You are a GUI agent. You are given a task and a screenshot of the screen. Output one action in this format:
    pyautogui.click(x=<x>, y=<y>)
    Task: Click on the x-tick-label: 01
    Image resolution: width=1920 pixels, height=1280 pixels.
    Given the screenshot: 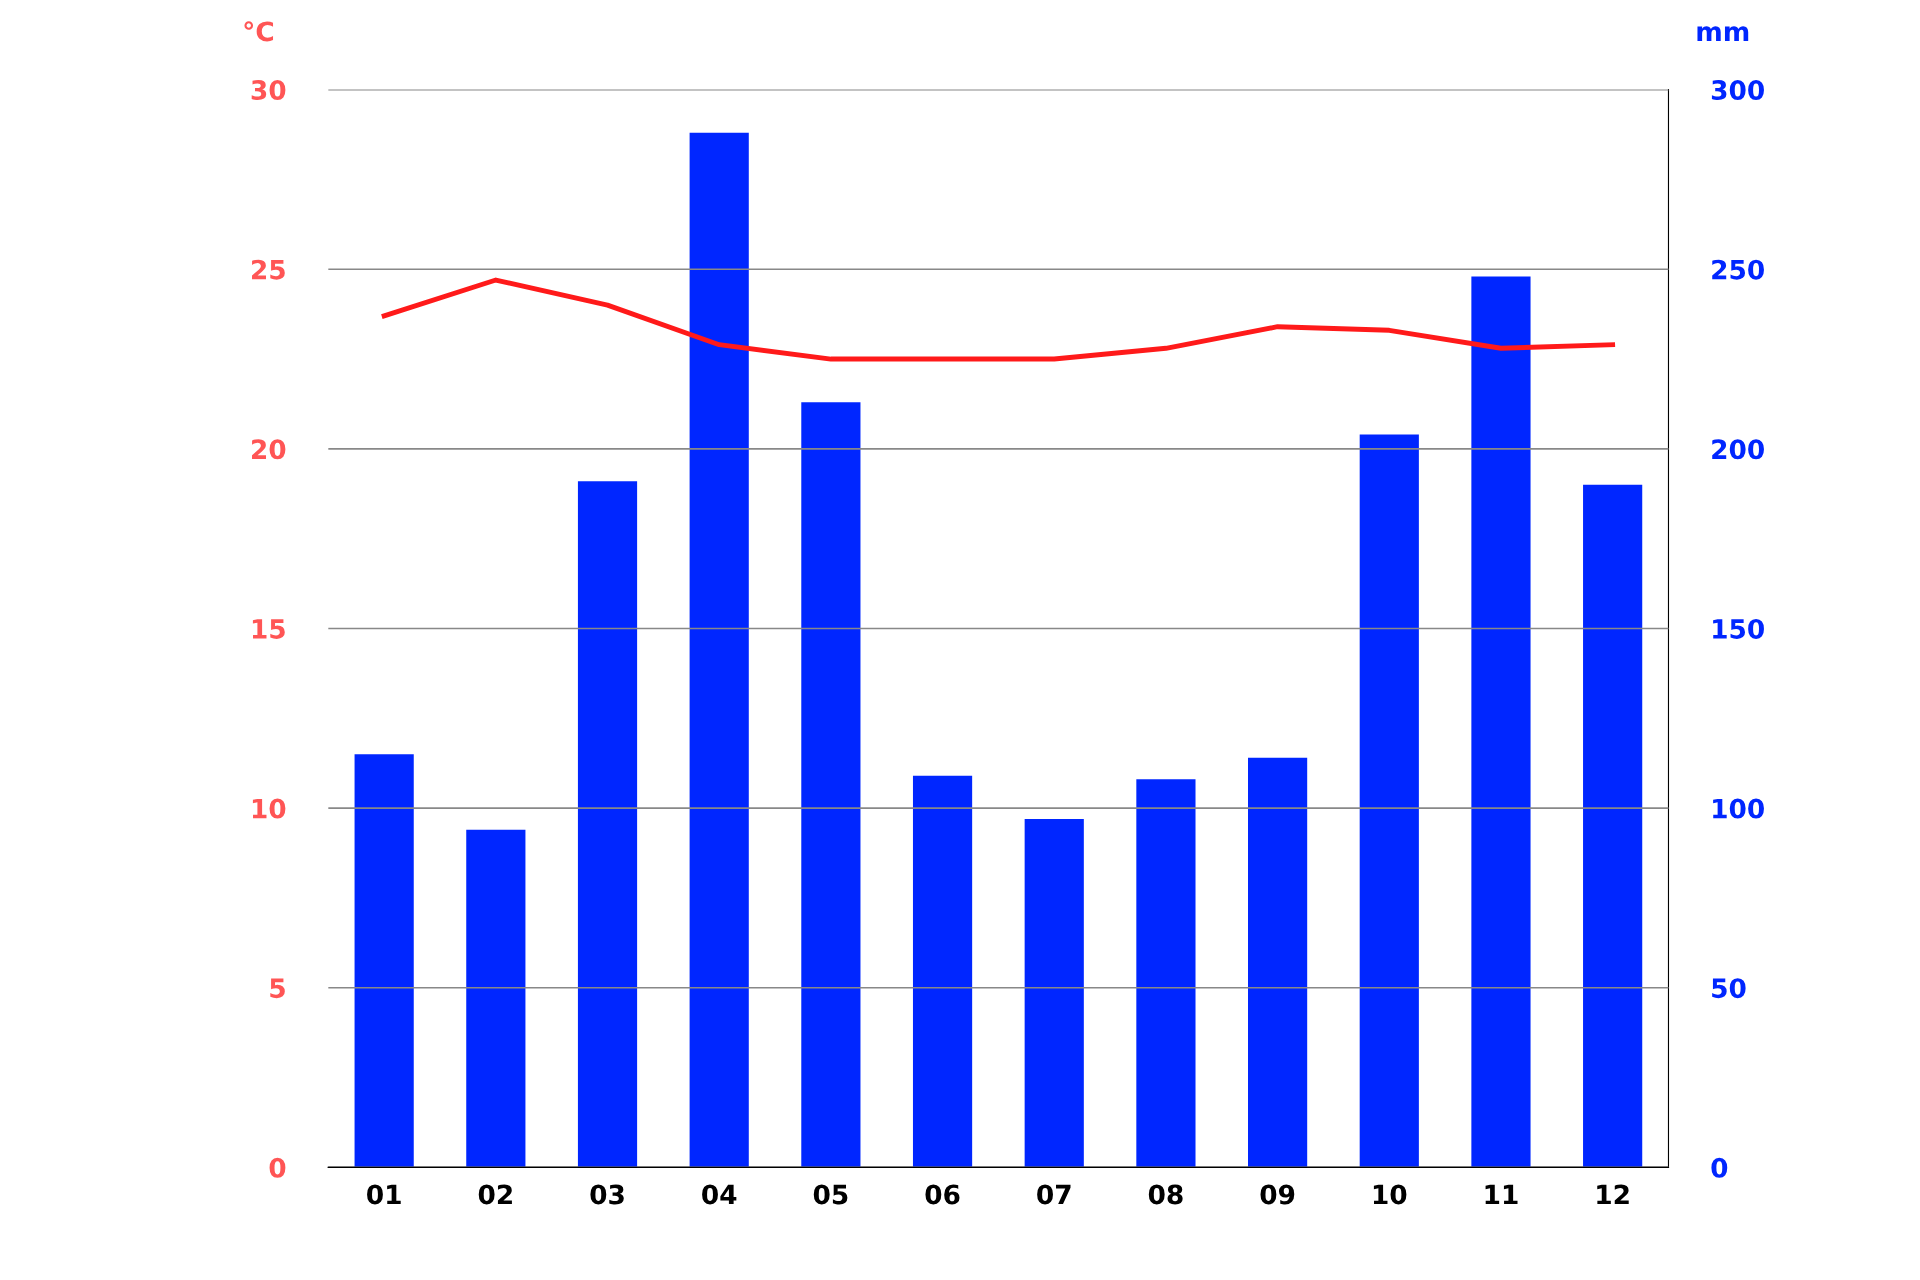 What is the action you would take?
    pyautogui.click(x=384, y=1194)
    